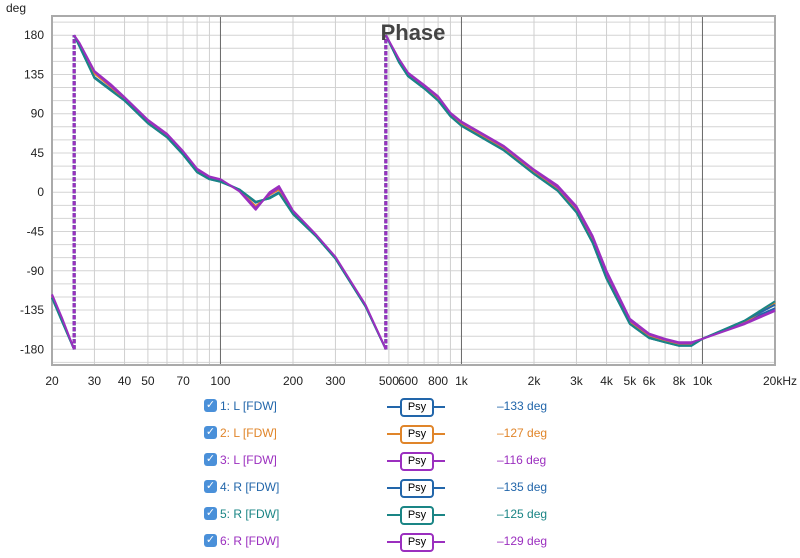 Image resolution: width=800 pixels, height=558 pixels. Describe the element at coordinates (577, 381) in the screenshot. I see `x-tick-label: 3k` at that location.